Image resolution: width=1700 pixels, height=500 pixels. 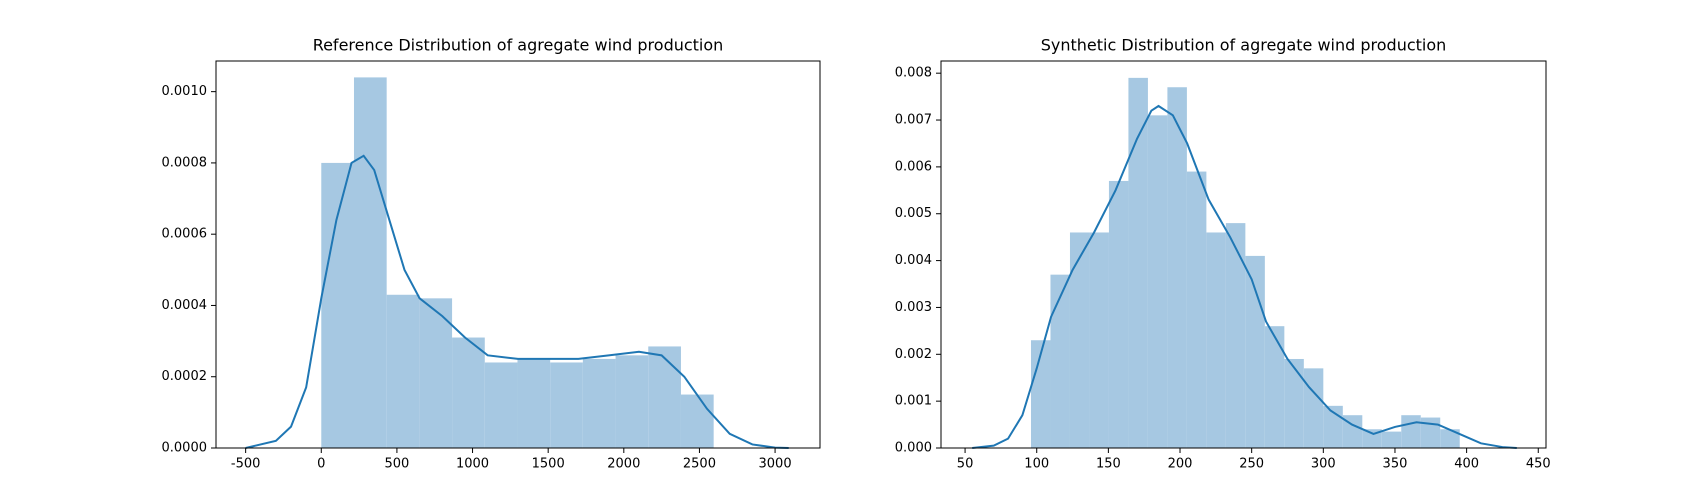 I want to click on x-tick-label: 1500, so click(x=548, y=464).